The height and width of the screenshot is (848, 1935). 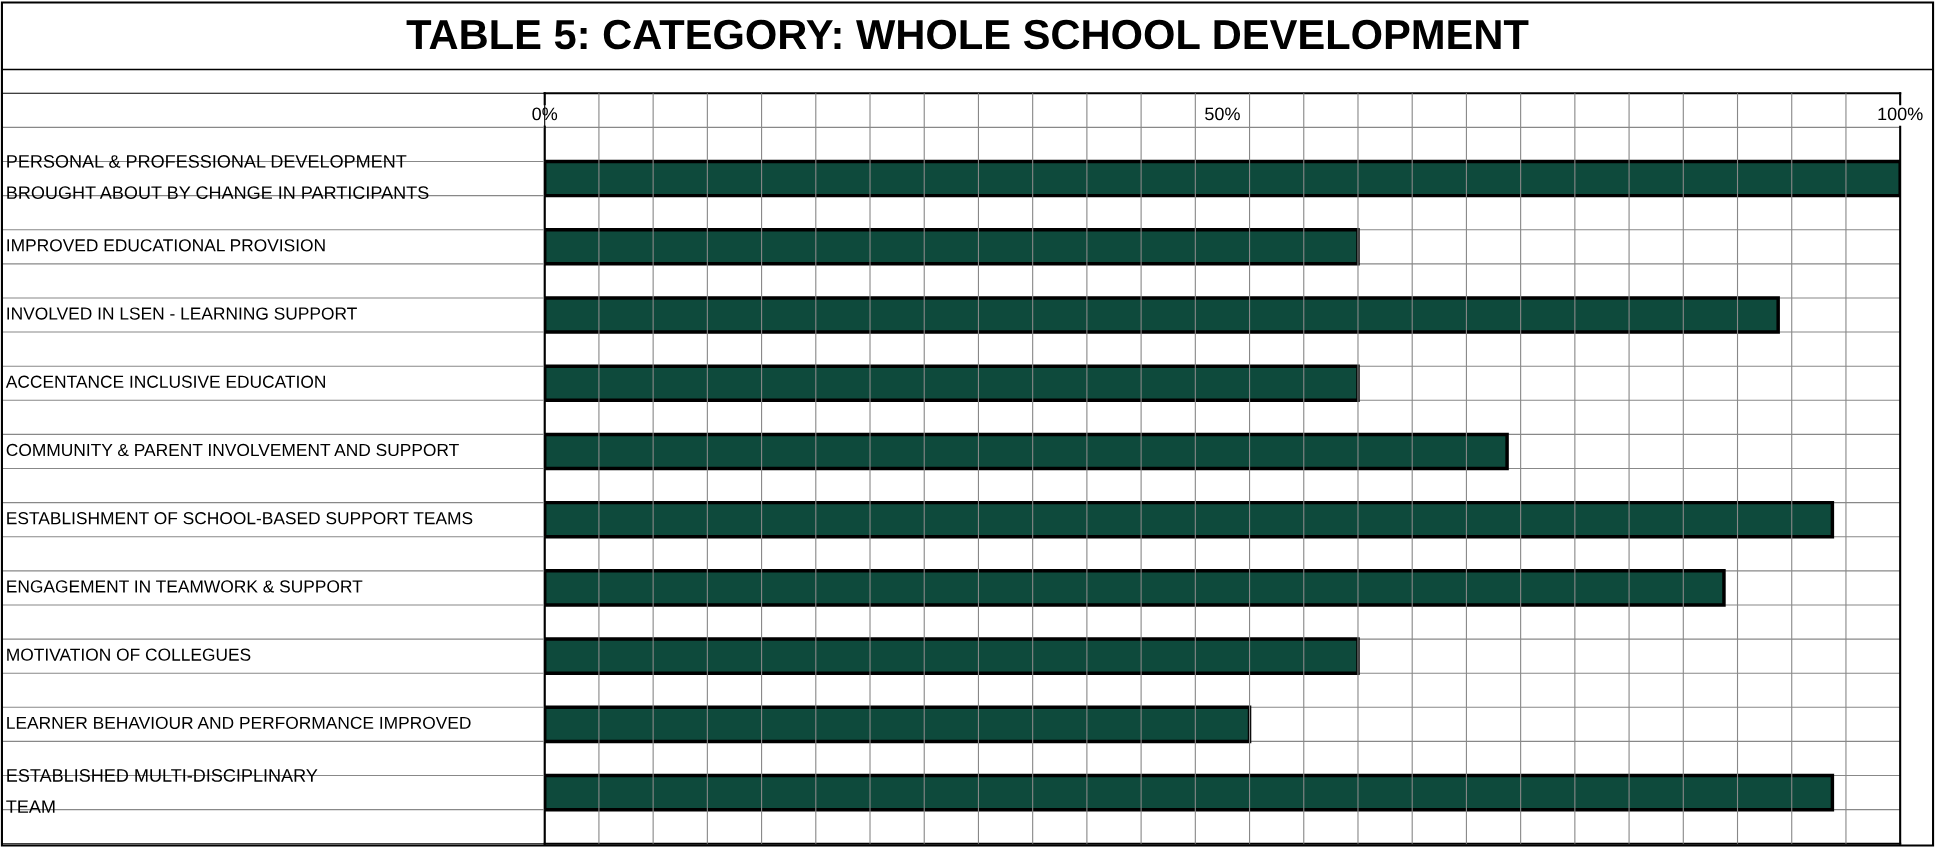 What do you see at coordinates (185, 586) in the screenshot?
I see `y-tick-label: ENGAGEMENT IN TEAMWORK & SUPPORT` at bounding box center [185, 586].